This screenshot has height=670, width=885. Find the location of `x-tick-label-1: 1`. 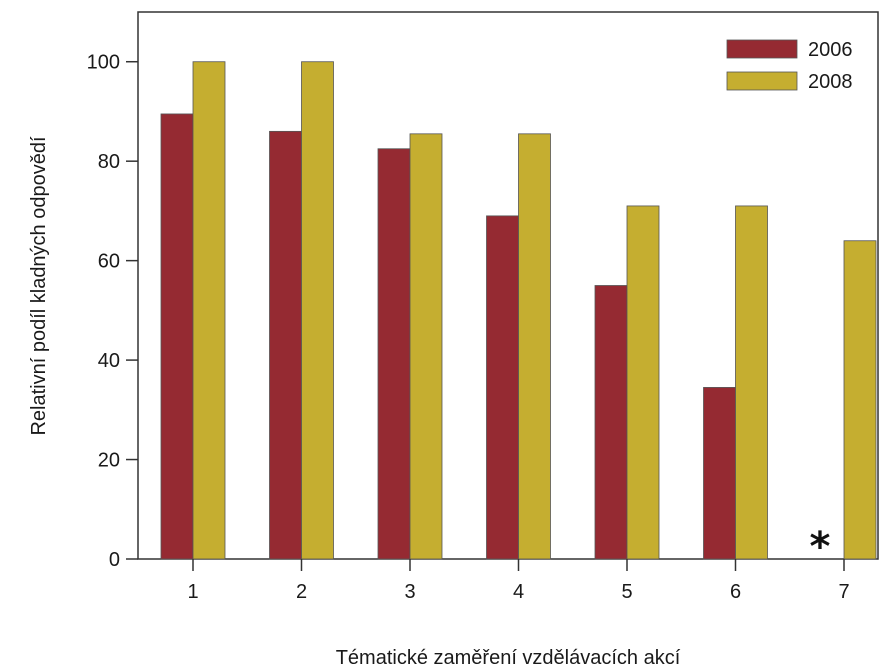

x-tick-label-1: 1 is located at coordinates (192, 592).